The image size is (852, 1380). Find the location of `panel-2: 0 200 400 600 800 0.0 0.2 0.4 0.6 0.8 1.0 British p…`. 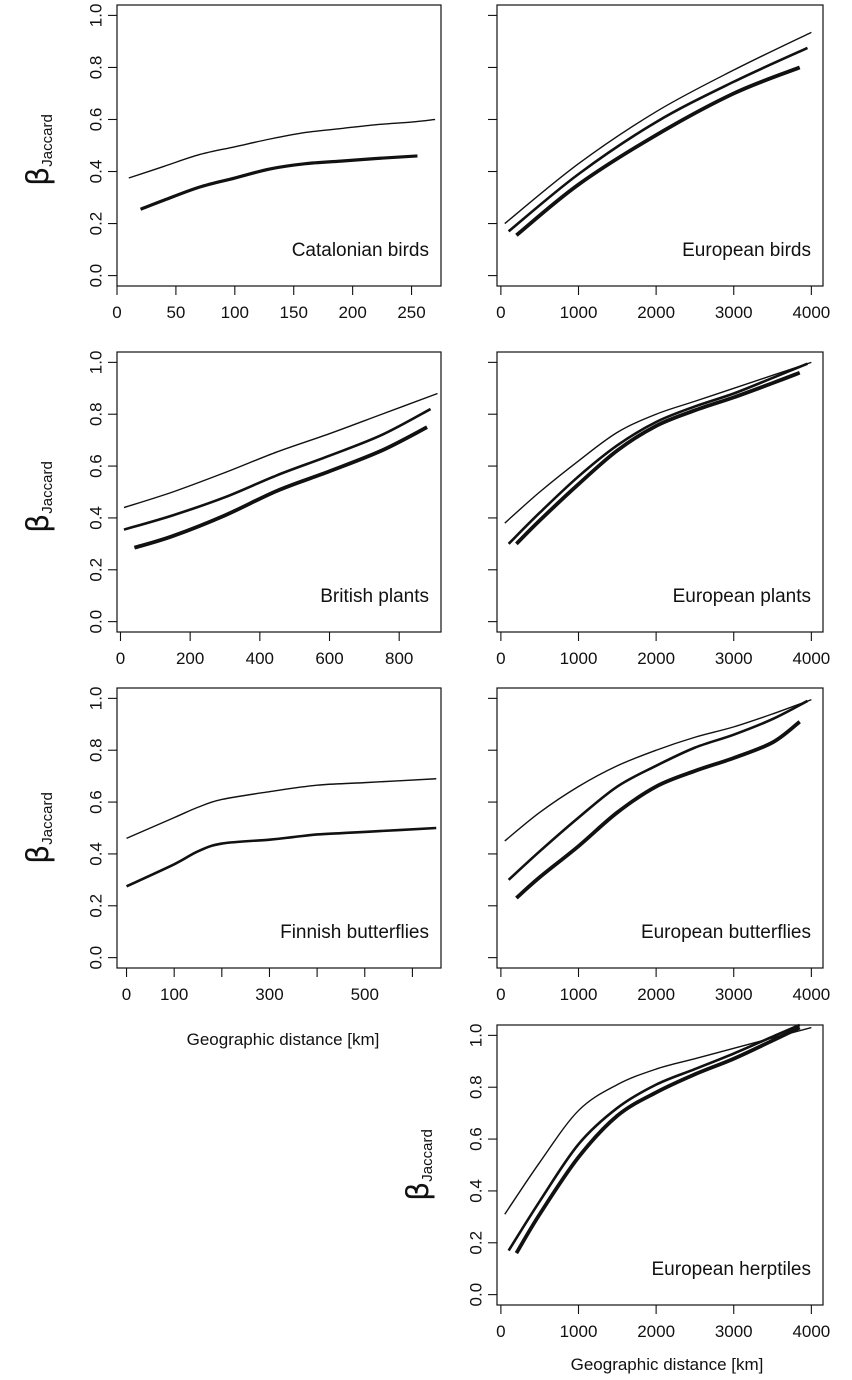

panel-2: 0 200 400 600 800 0.0 0.2 0.4 0.6 0.8 1.0 British p… is located at coordinates (231, 509).